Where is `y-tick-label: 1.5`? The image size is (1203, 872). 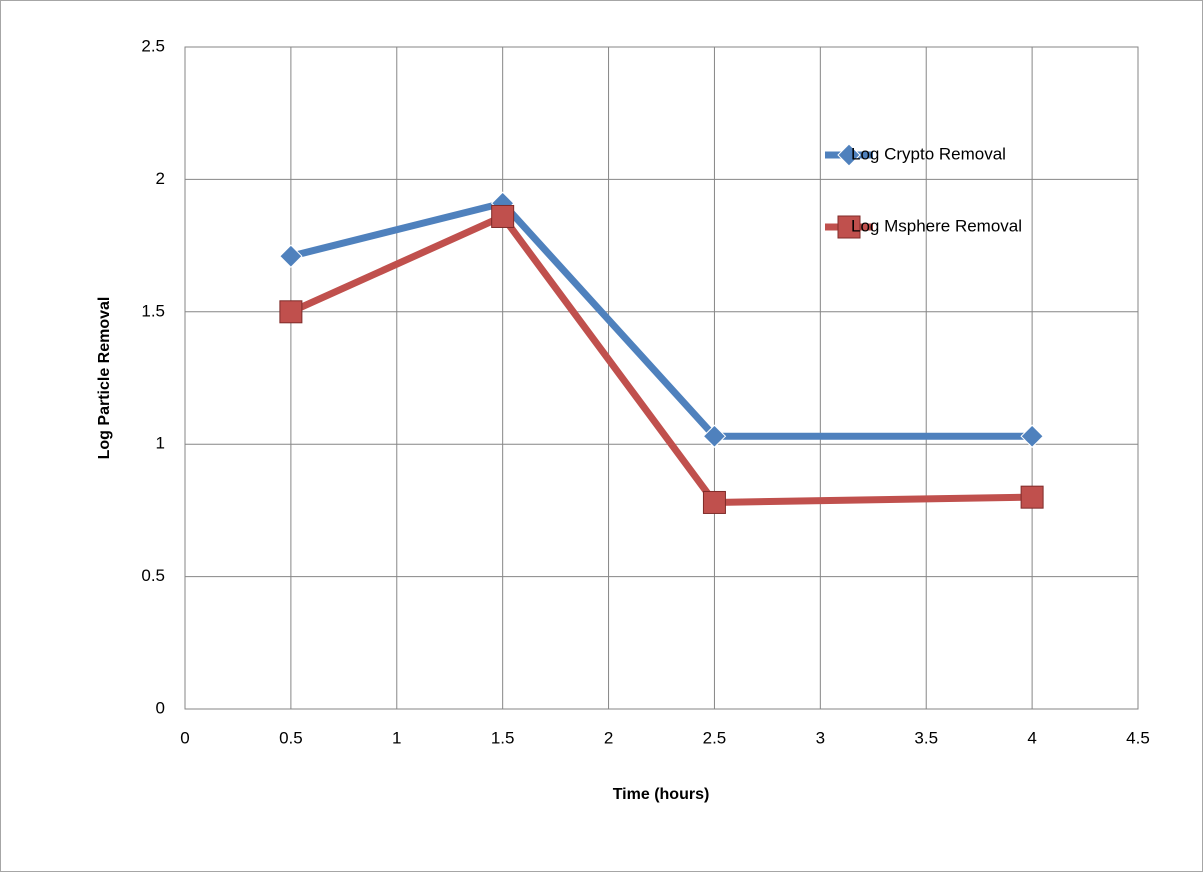 y-tick-label: 1.5 is located at coordinates (153, 310).